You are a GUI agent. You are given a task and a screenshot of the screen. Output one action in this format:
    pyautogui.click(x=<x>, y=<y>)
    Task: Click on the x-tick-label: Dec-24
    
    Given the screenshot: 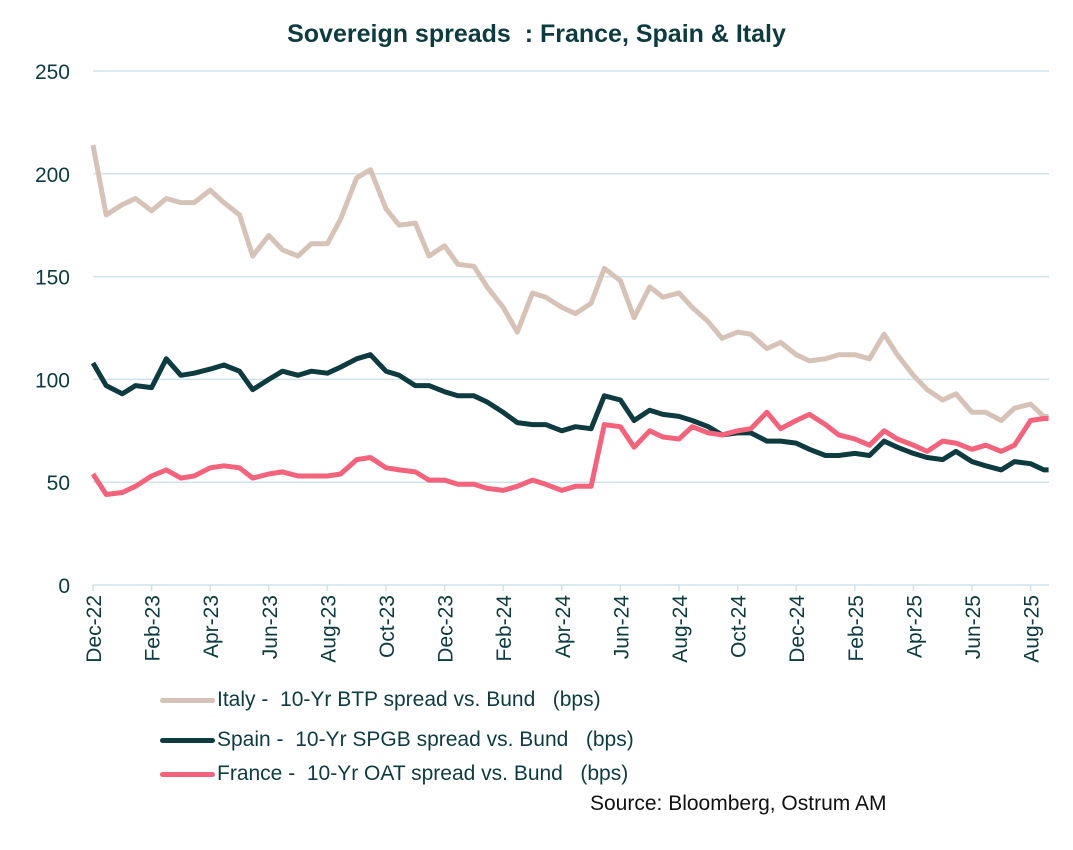 What is the action you would take?
    pyautogui.click(x=797, y=629)
    